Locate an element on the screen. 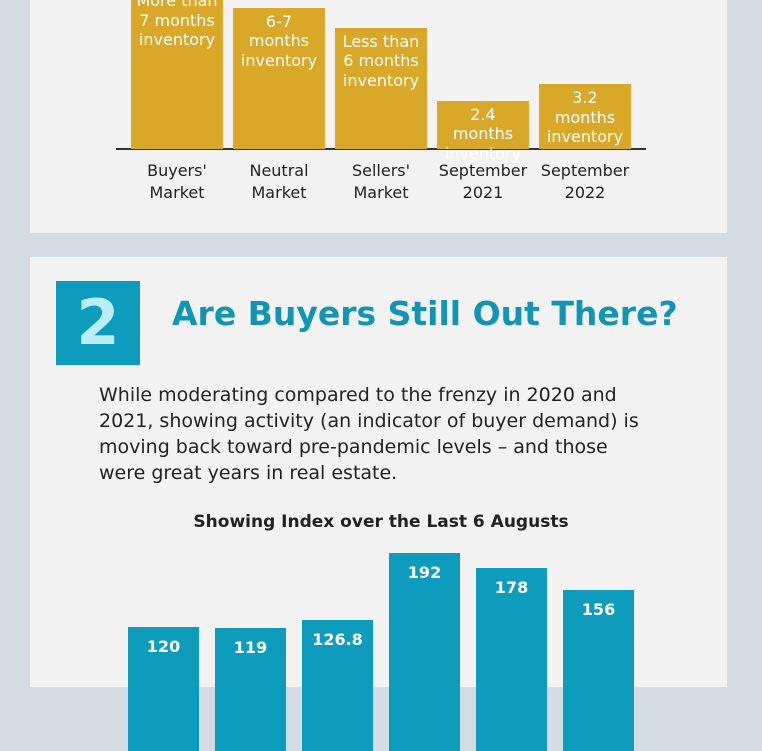  bar-label: 6-7 months inventory is located at coordinates (279, 40).